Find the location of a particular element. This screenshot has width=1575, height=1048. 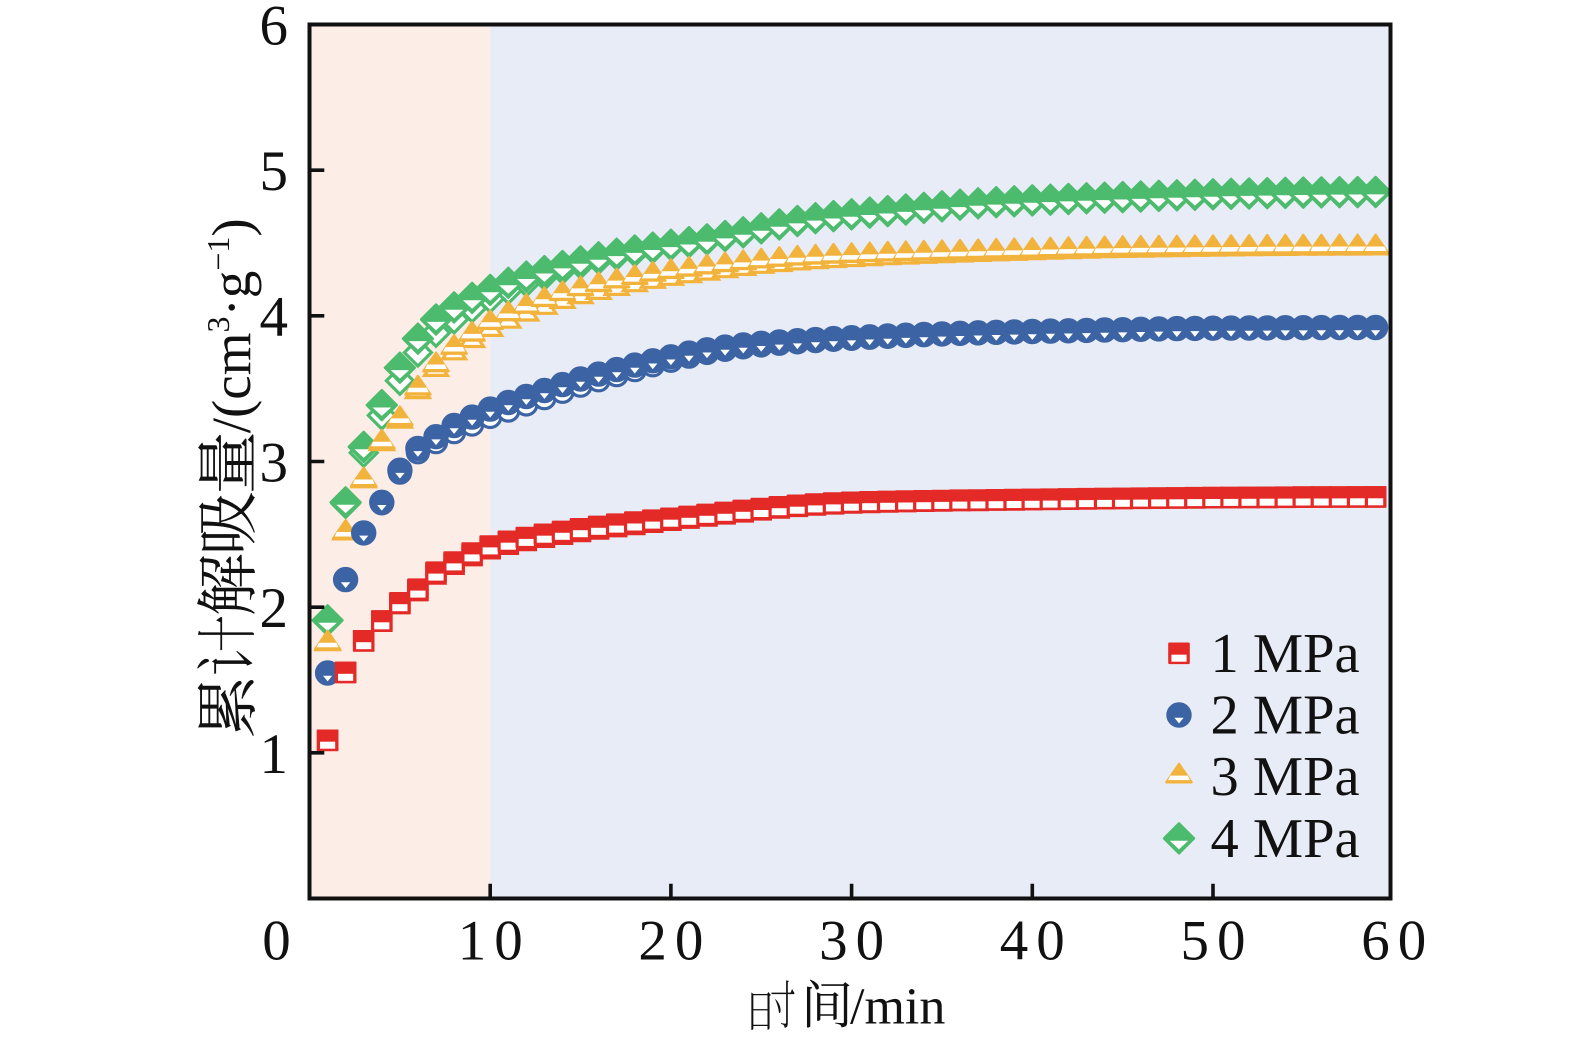

svg-text: 5 is located at coordinates (274, 171).